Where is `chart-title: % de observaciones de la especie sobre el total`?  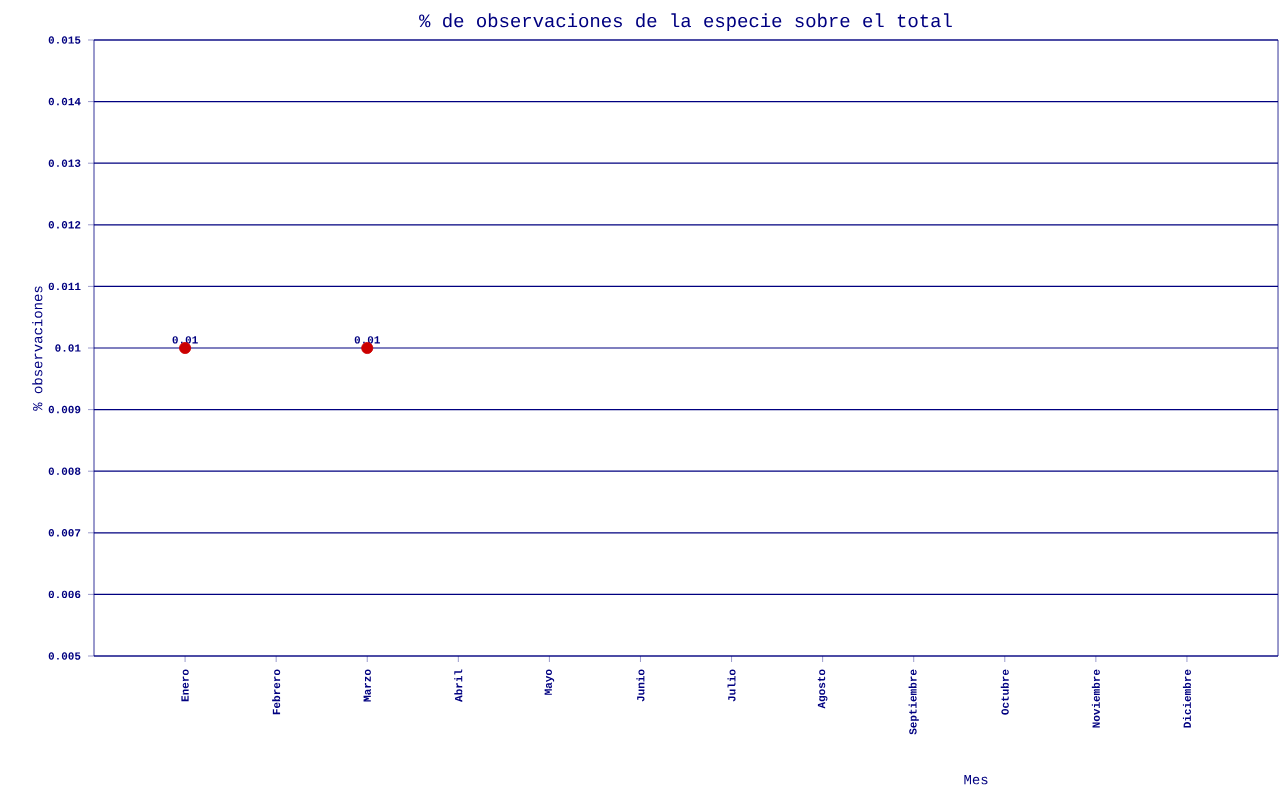
chart-title: % de observaciones de la especie sobre el total is located at coordinates (685, 22).